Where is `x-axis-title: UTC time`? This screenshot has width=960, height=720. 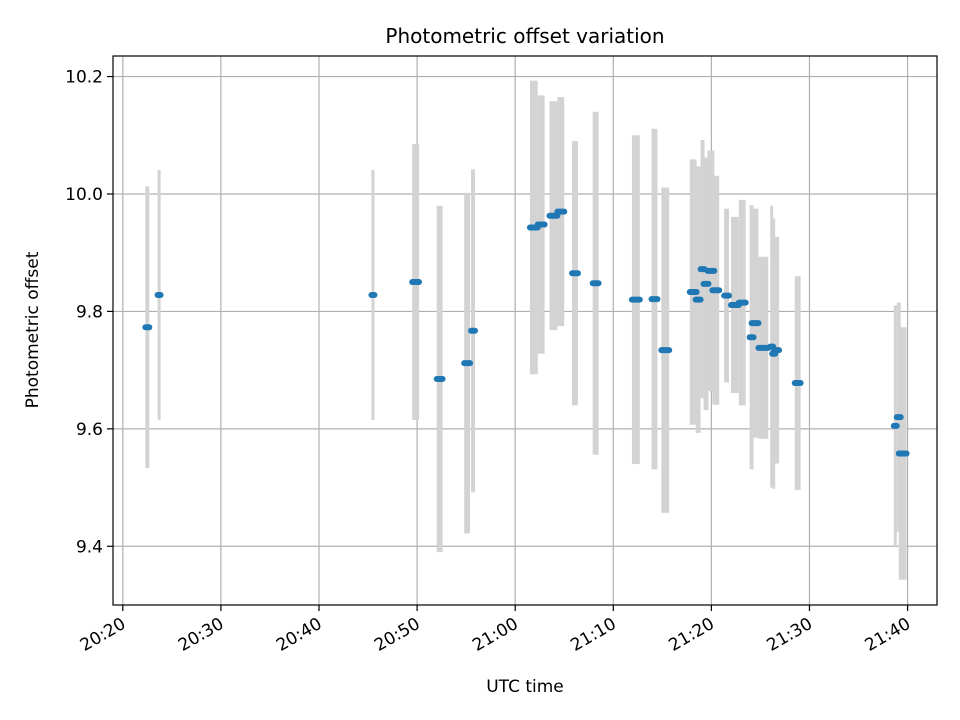
x-axis-title: UTC time is located at coordinates (525, 687).